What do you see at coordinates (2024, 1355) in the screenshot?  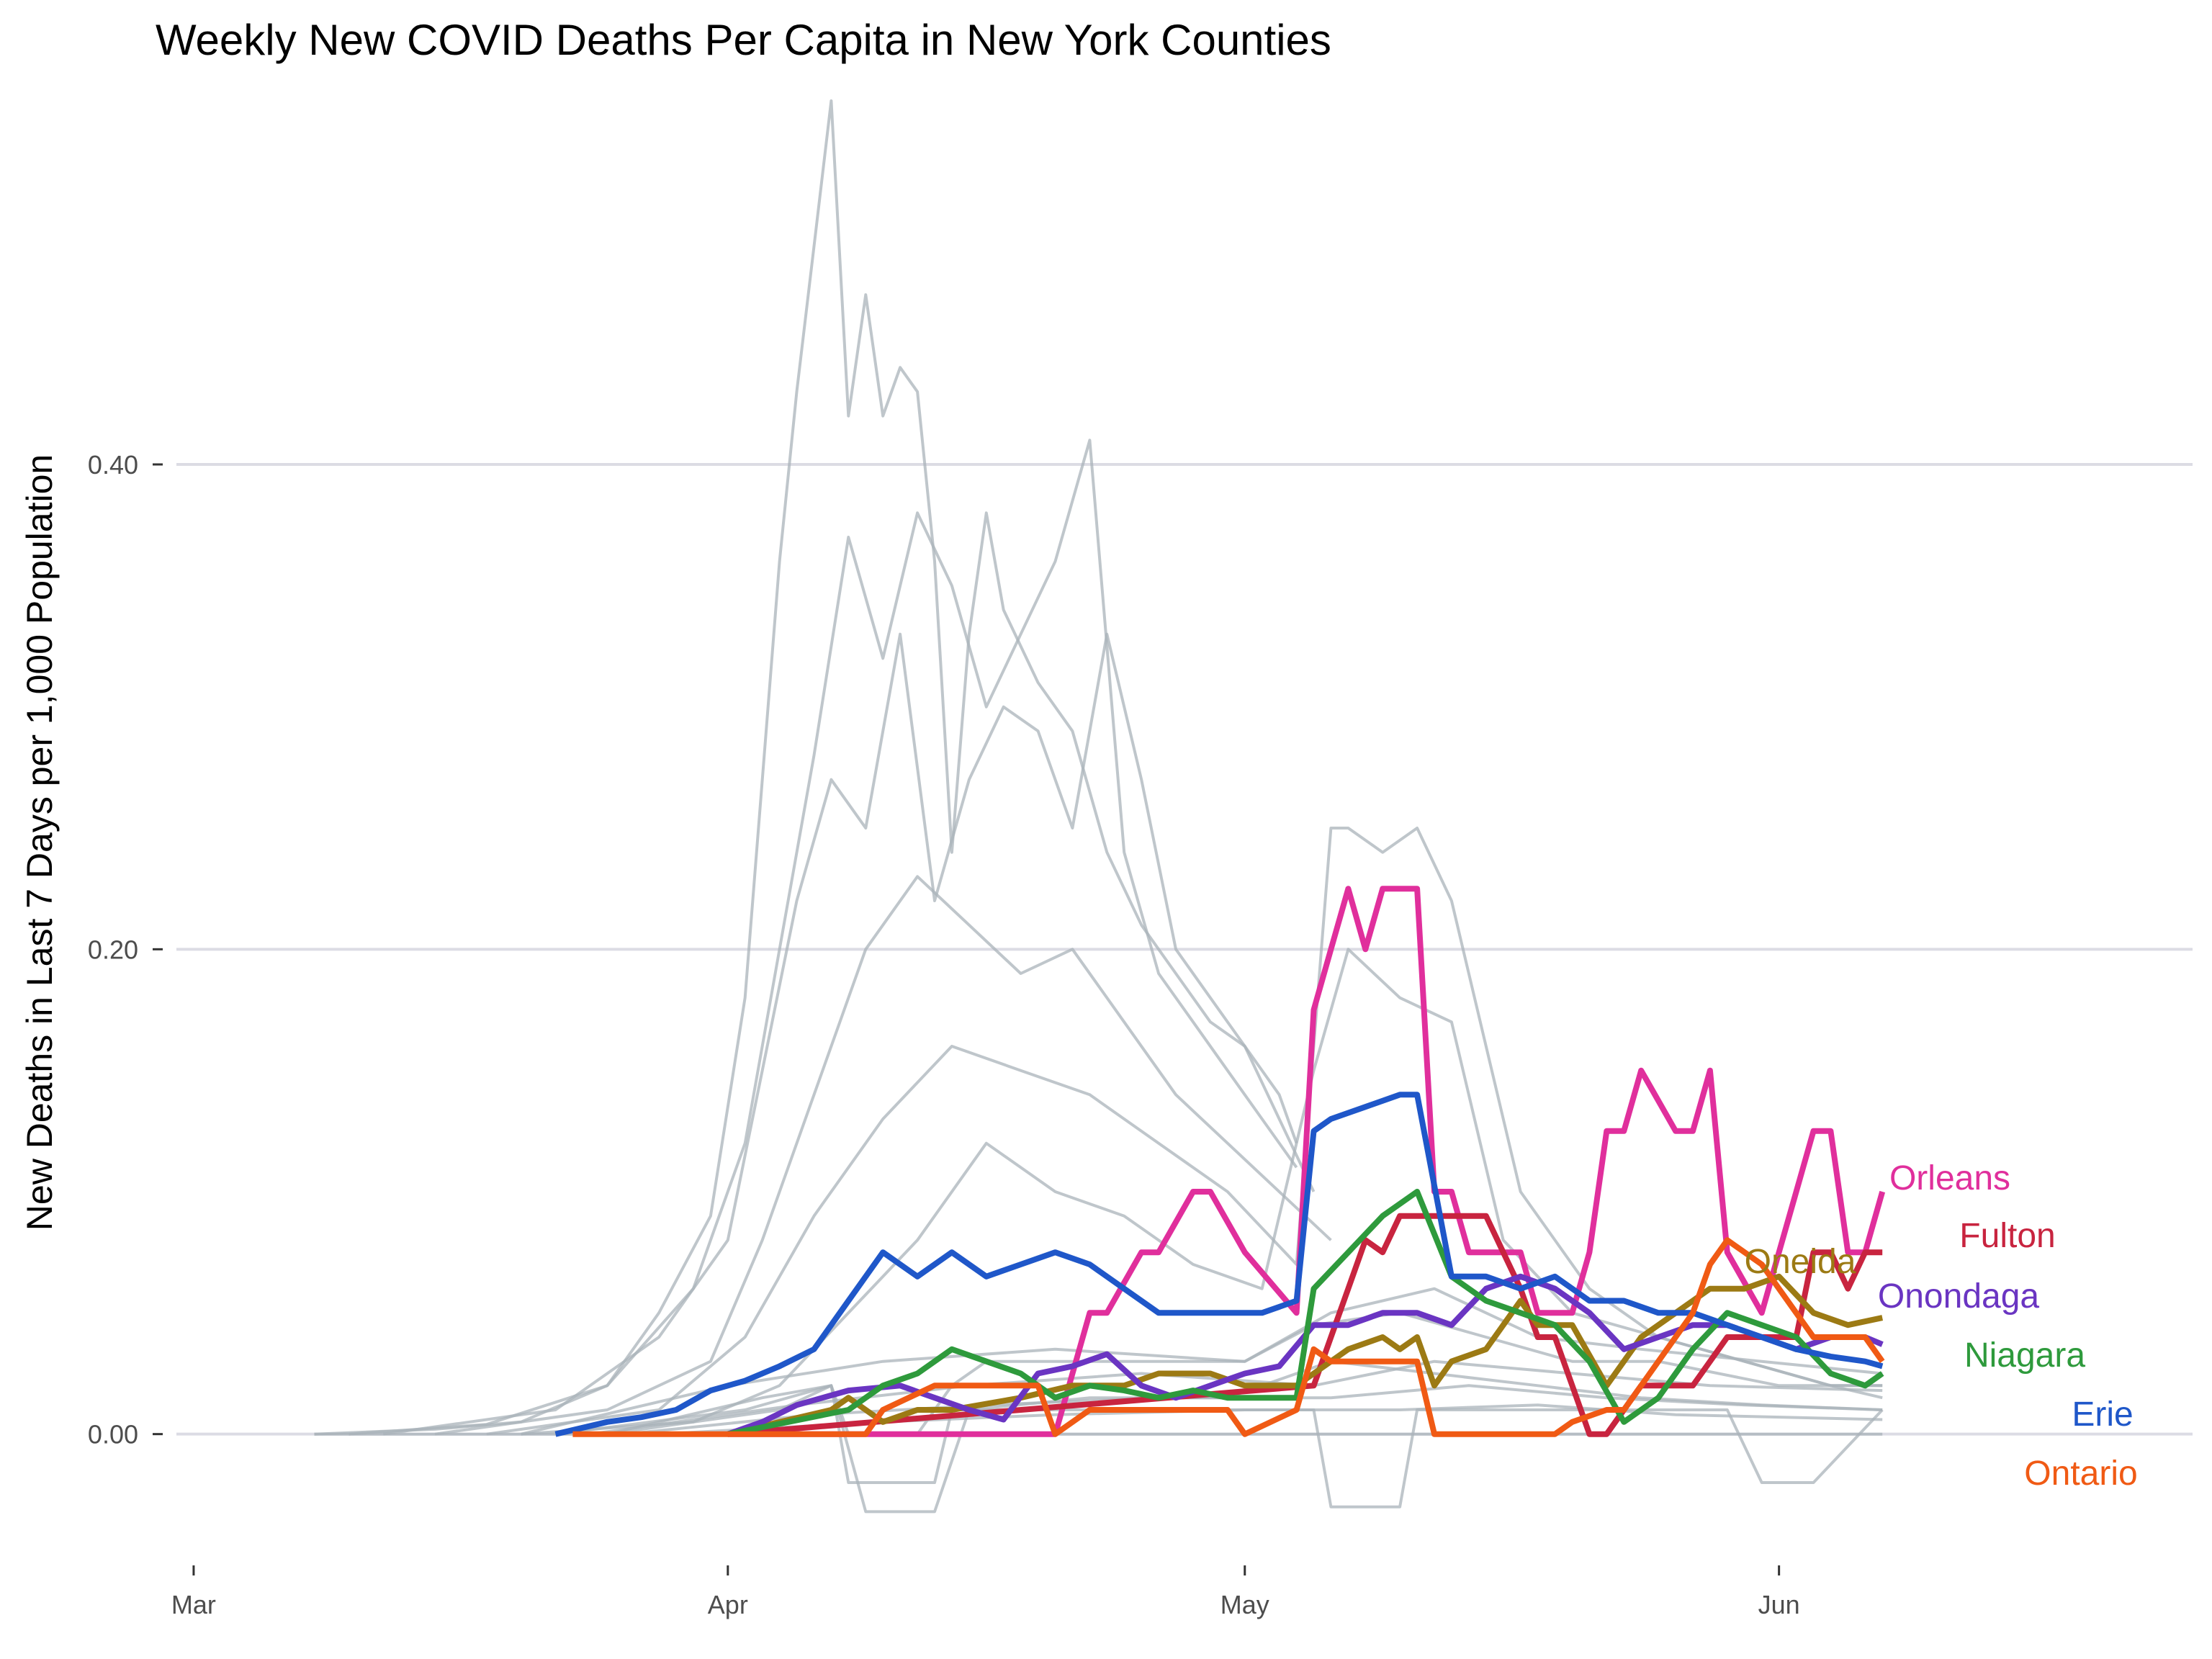 I see `series-label-niagara: Niagara` at bounding box center [2024, 1355].